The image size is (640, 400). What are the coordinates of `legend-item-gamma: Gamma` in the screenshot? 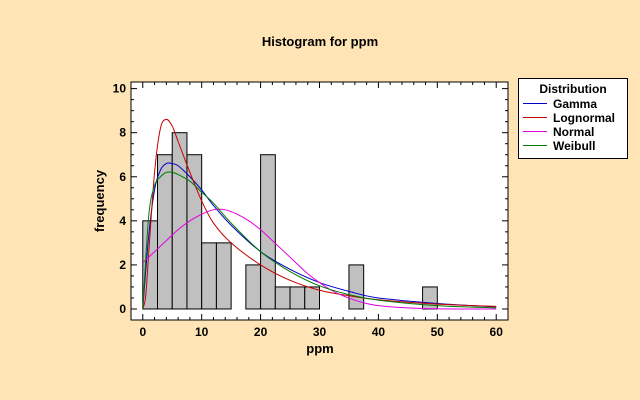 It's located at (574, 104).